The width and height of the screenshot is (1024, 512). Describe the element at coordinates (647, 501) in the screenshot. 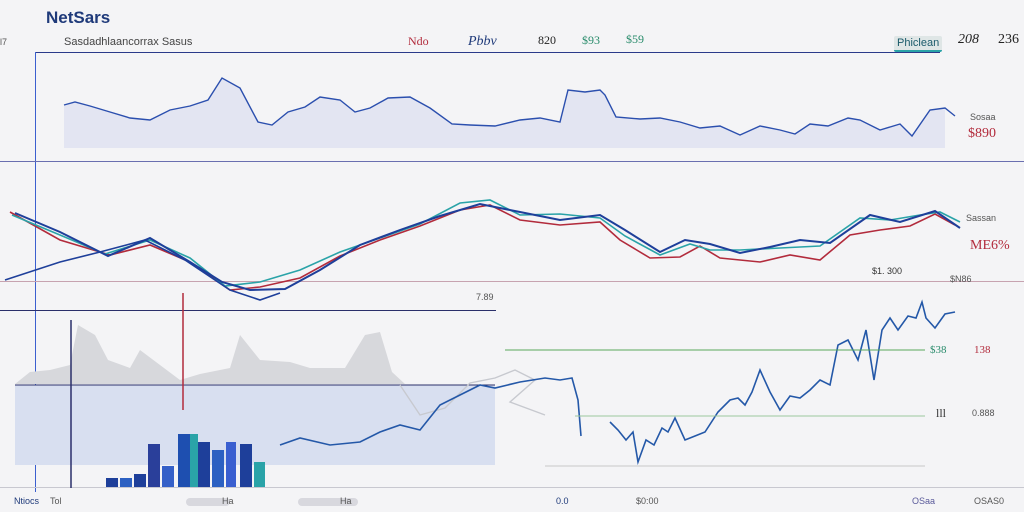

I see `footer-item-6: $0:00` at that location.